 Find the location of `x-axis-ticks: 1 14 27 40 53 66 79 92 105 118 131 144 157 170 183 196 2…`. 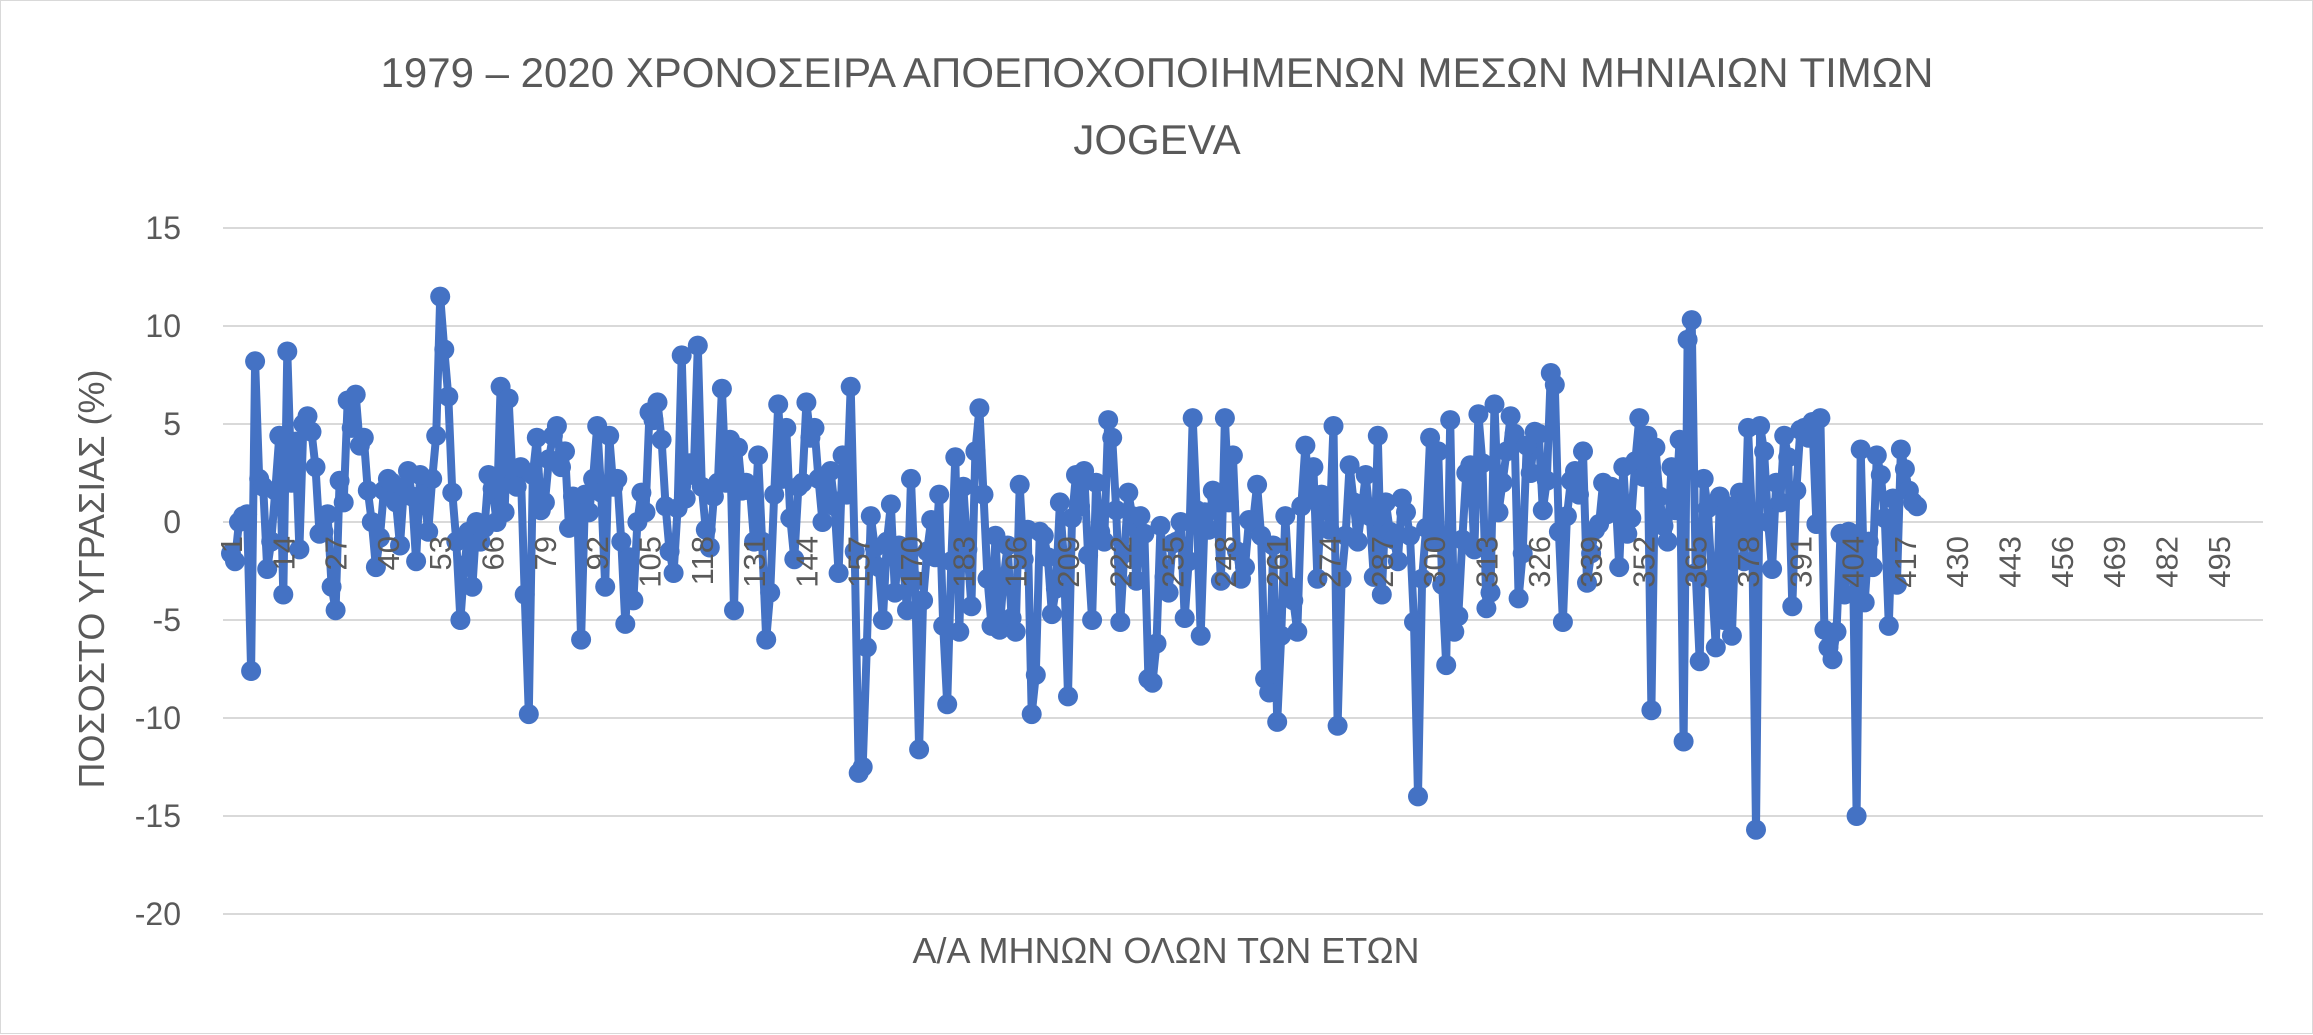

x-axis-ticks: 1 14 27 40 53 66 79 92 105 118 131 144 157 170 183 196 2… is located at coordinates (1225, 562).